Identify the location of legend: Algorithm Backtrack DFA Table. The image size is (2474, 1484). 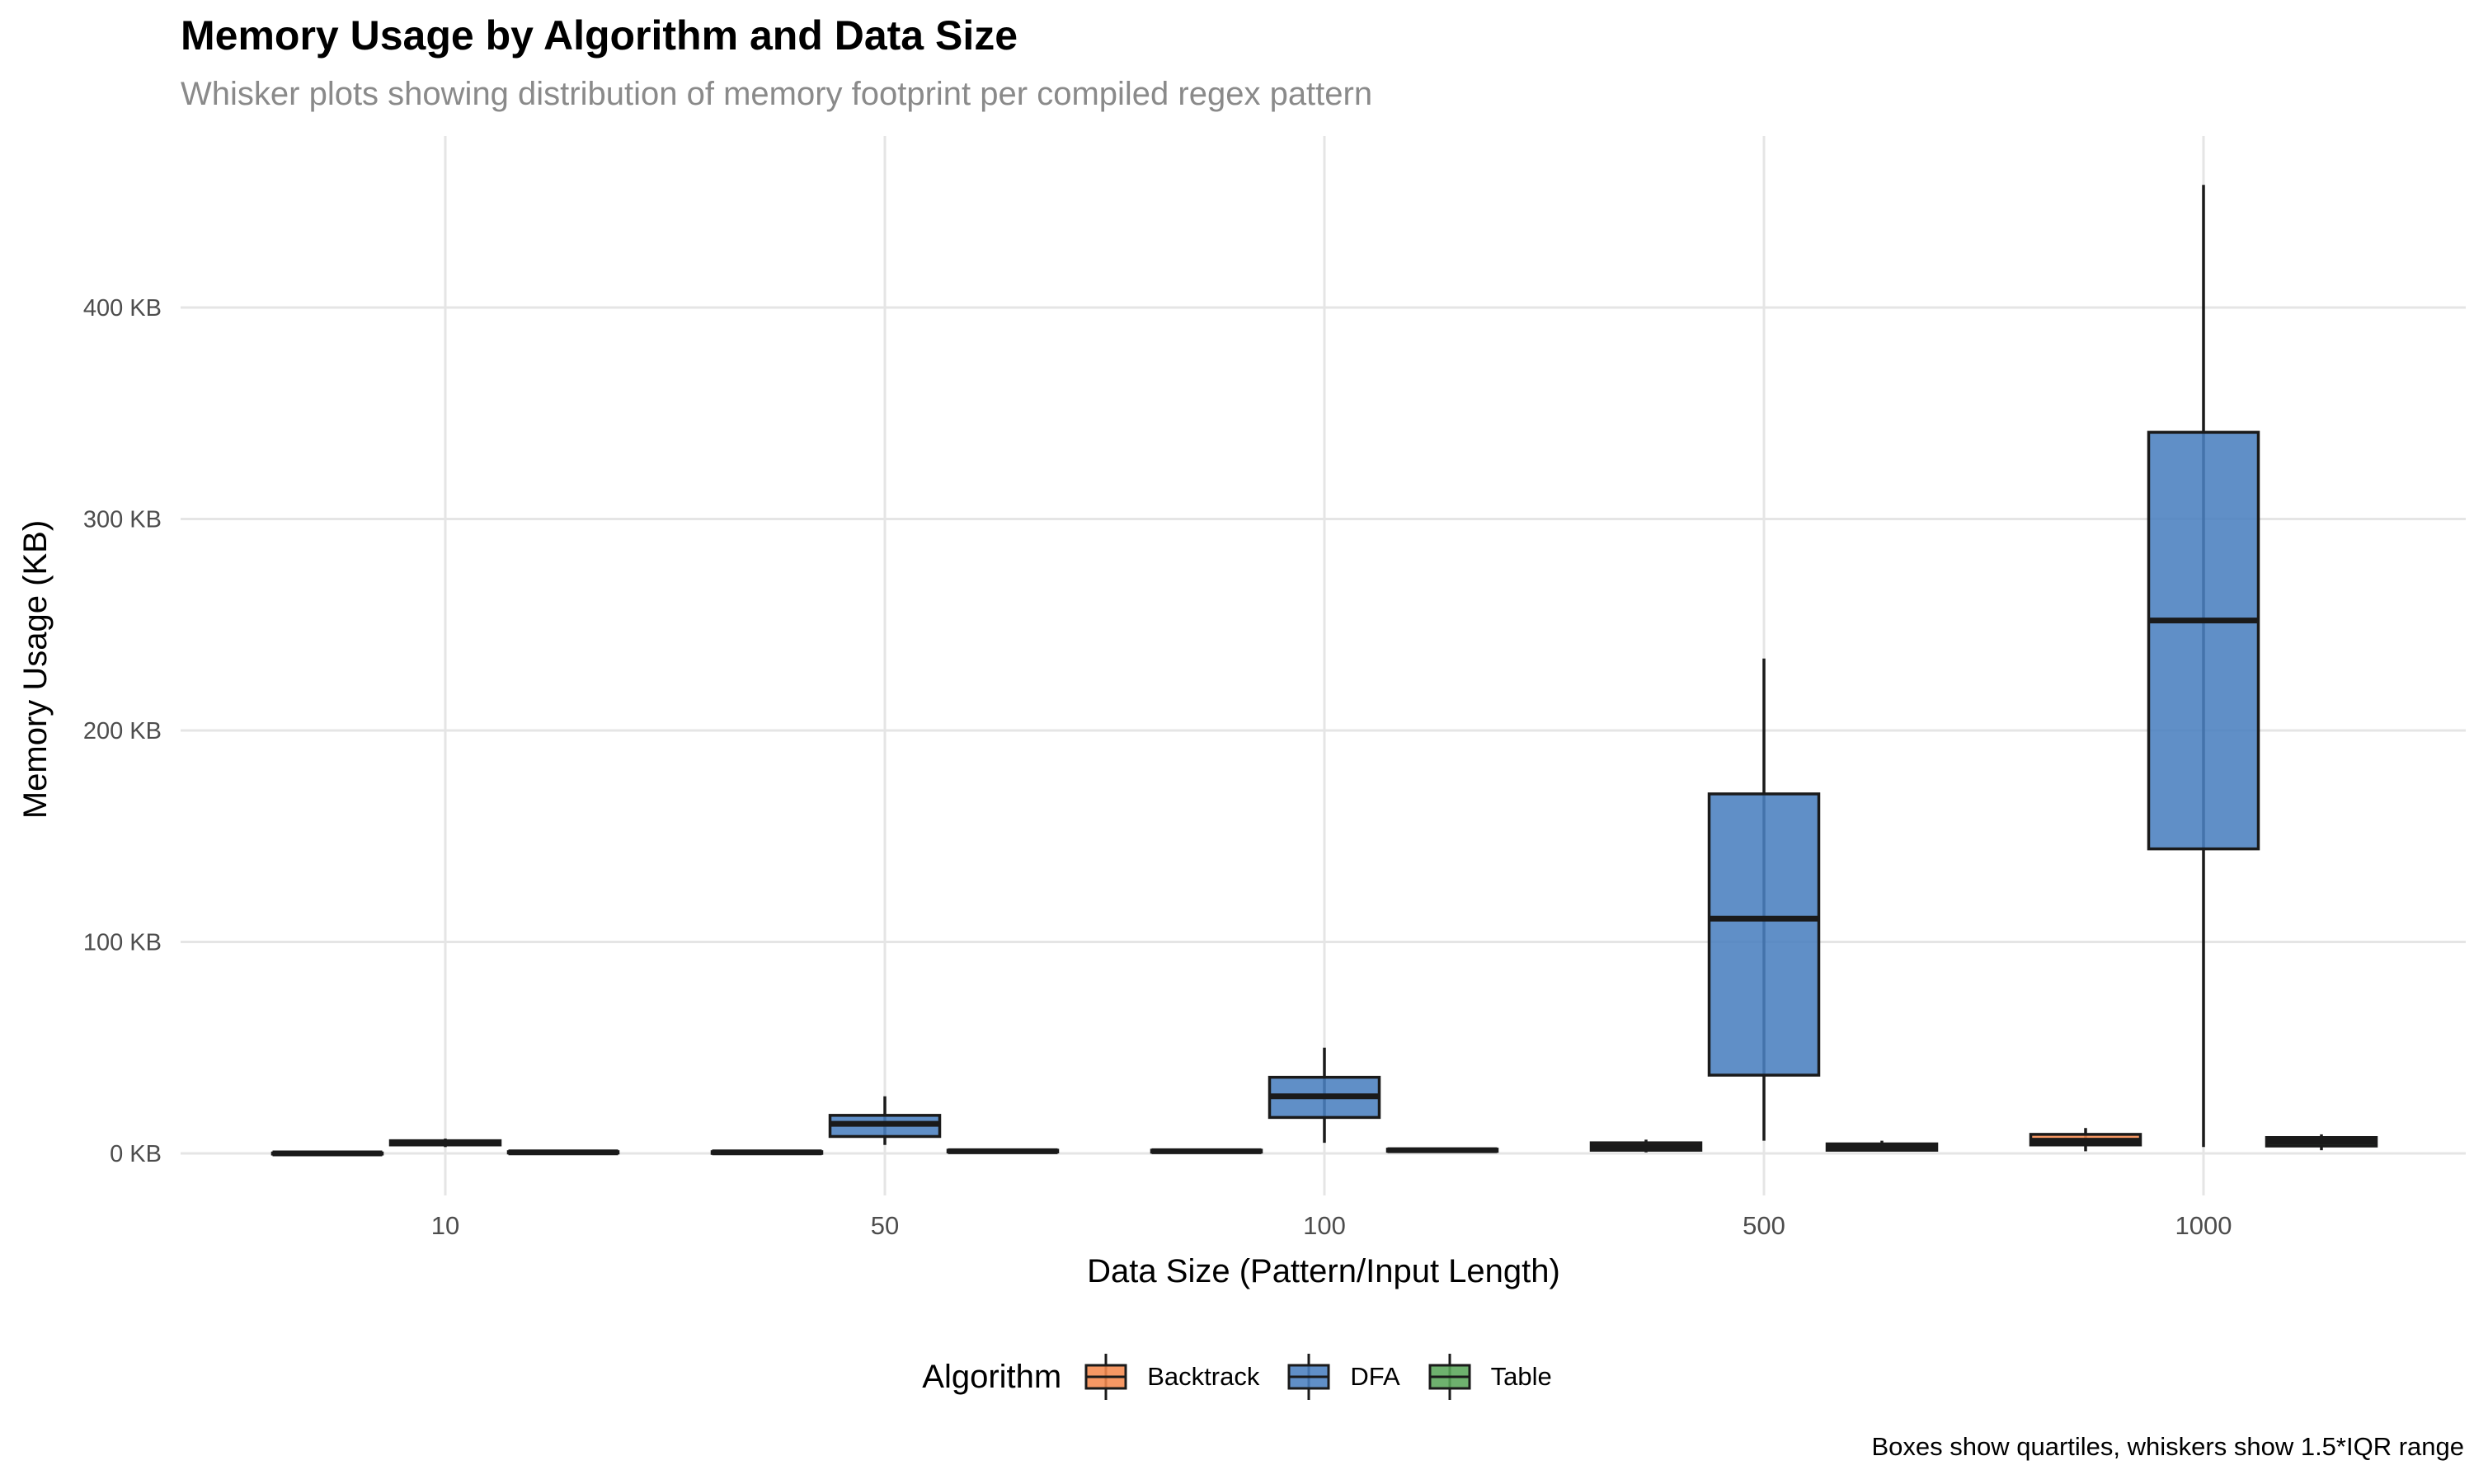
(1237, 1377).